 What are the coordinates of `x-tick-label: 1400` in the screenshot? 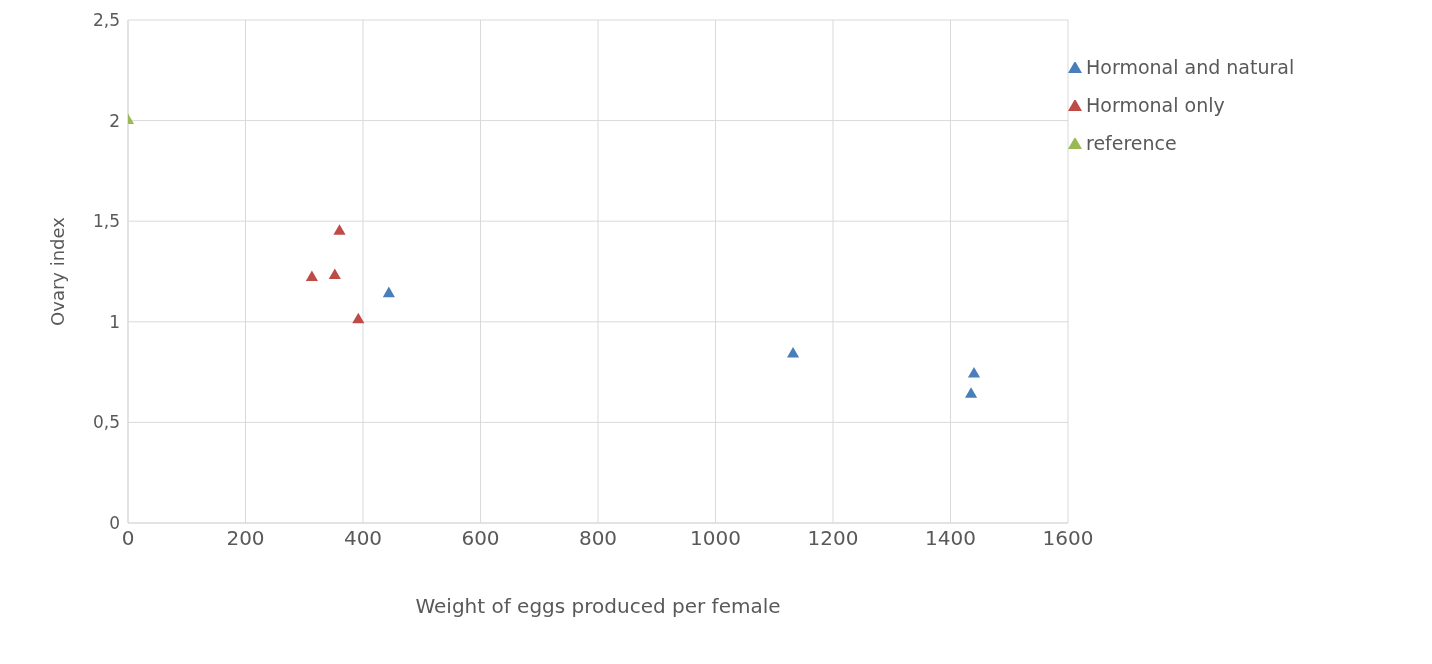 It's located at (950, 538).